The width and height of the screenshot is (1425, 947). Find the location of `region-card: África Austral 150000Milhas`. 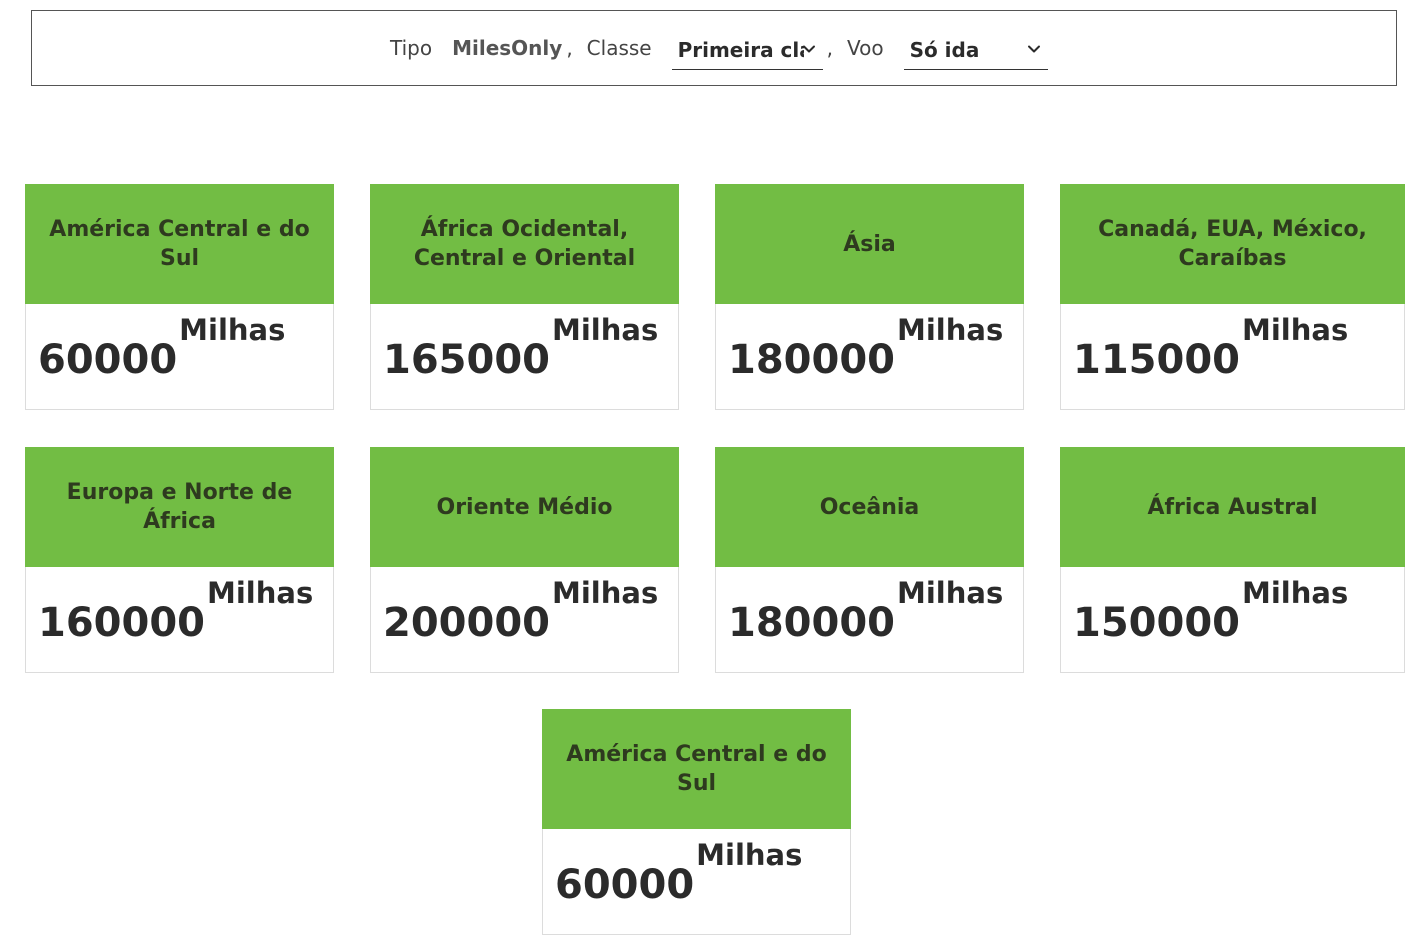

region-card: África Austral 150000Milhas is located at coordinates (1232, 560).